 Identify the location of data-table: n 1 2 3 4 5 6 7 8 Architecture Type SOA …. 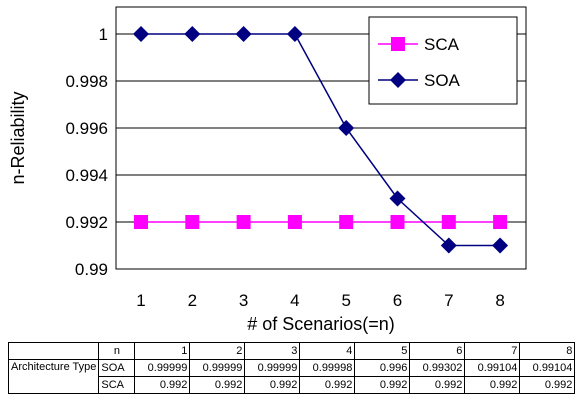
(291, 368).